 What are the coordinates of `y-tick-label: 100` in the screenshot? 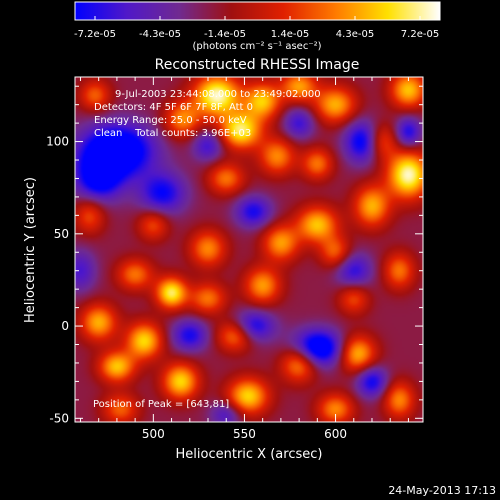 It's located at (57, 142).